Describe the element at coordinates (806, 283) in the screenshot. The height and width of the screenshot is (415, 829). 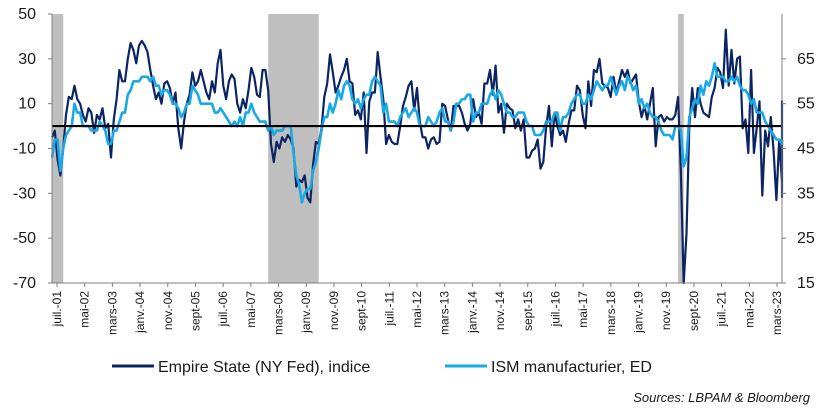
I see `right-tick-label: 15` at that location.